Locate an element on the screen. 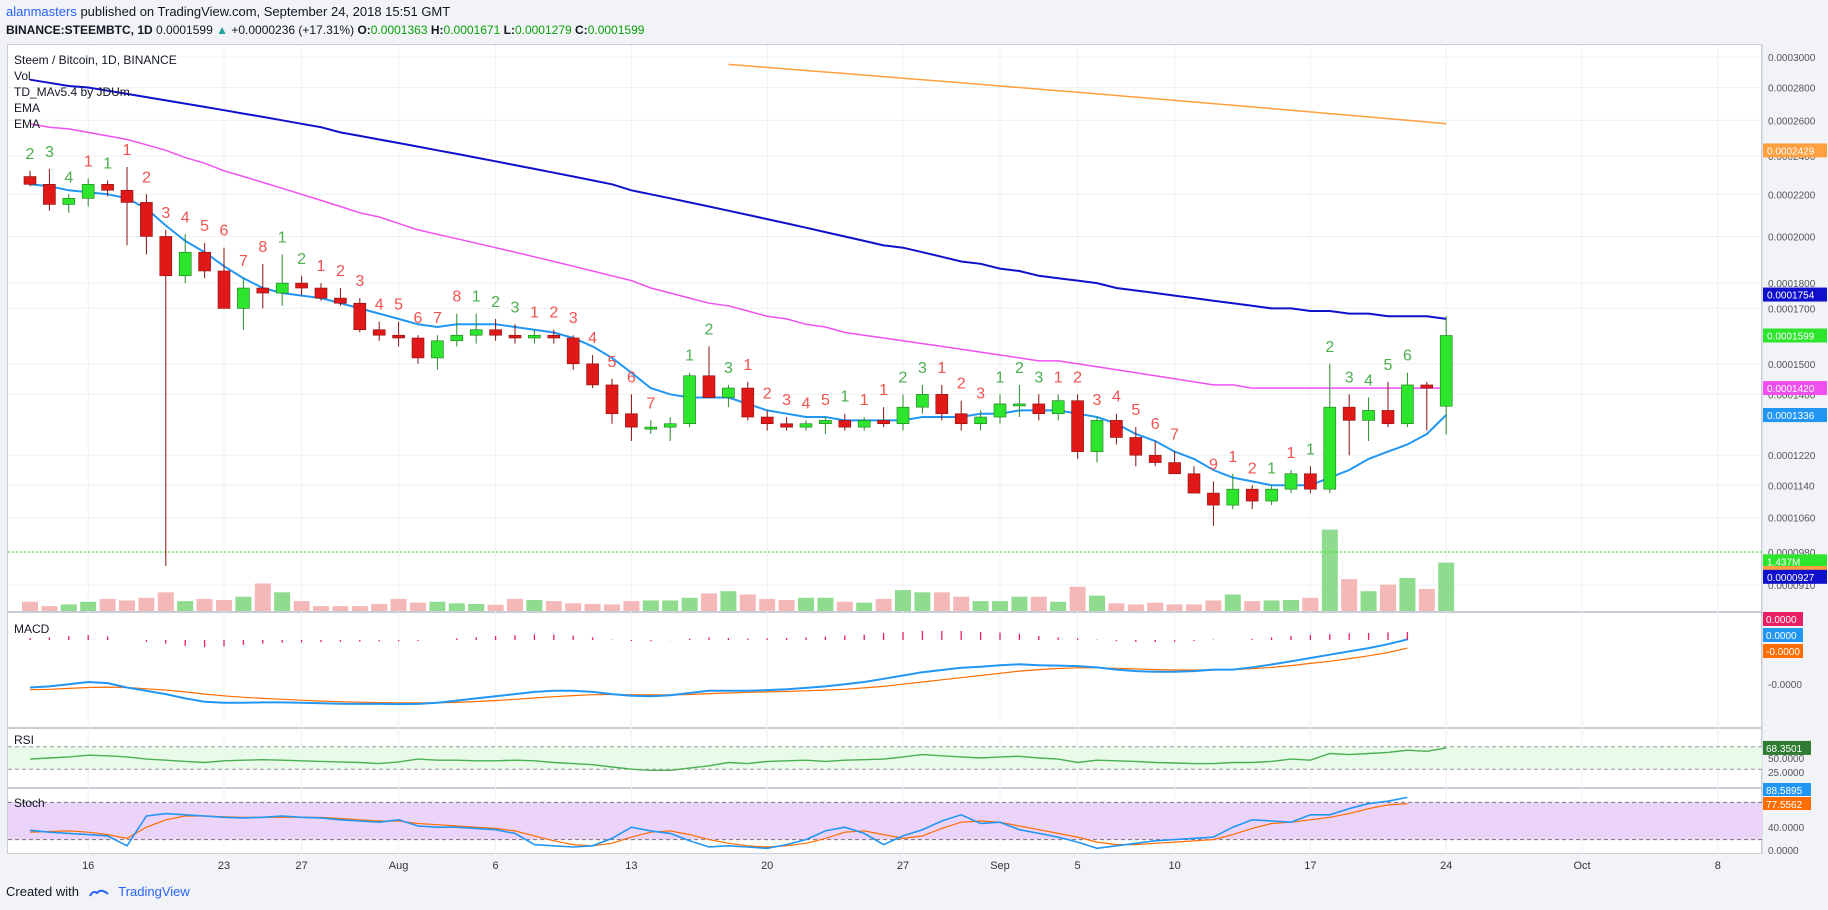  x-tick-label: Oct is located at coordinates (1581, 866).